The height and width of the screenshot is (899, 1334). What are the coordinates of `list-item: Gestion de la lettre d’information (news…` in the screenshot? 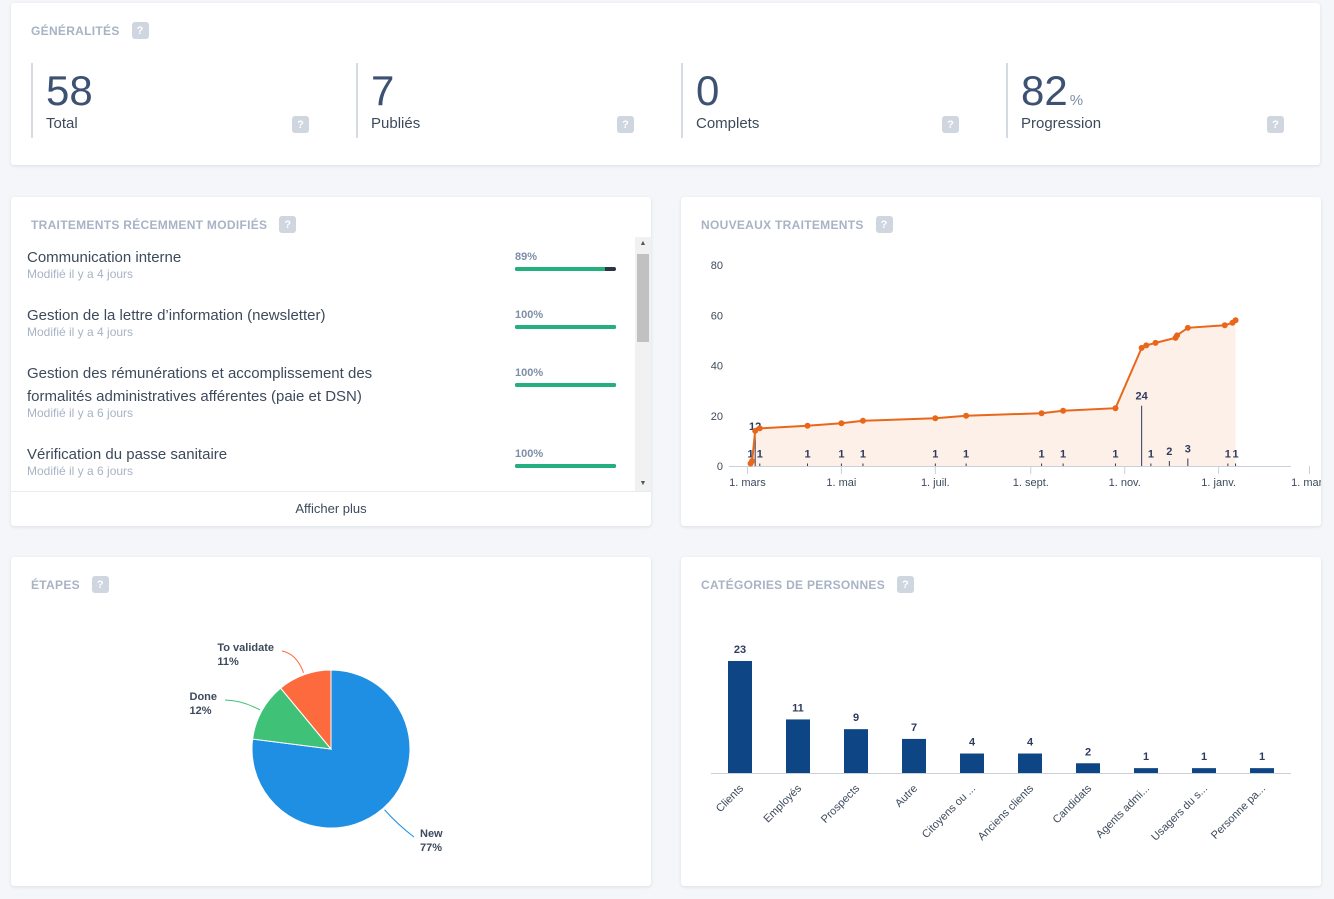 It's located at (322, 321).